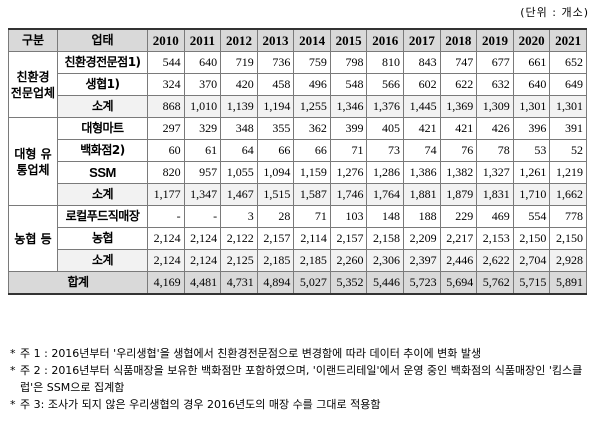 This screenshot has height=422, width=595. What do you see at coordinates (239, 40) in the screenshot?
I see `header-year: 2012` at bounding box center [239, 40].